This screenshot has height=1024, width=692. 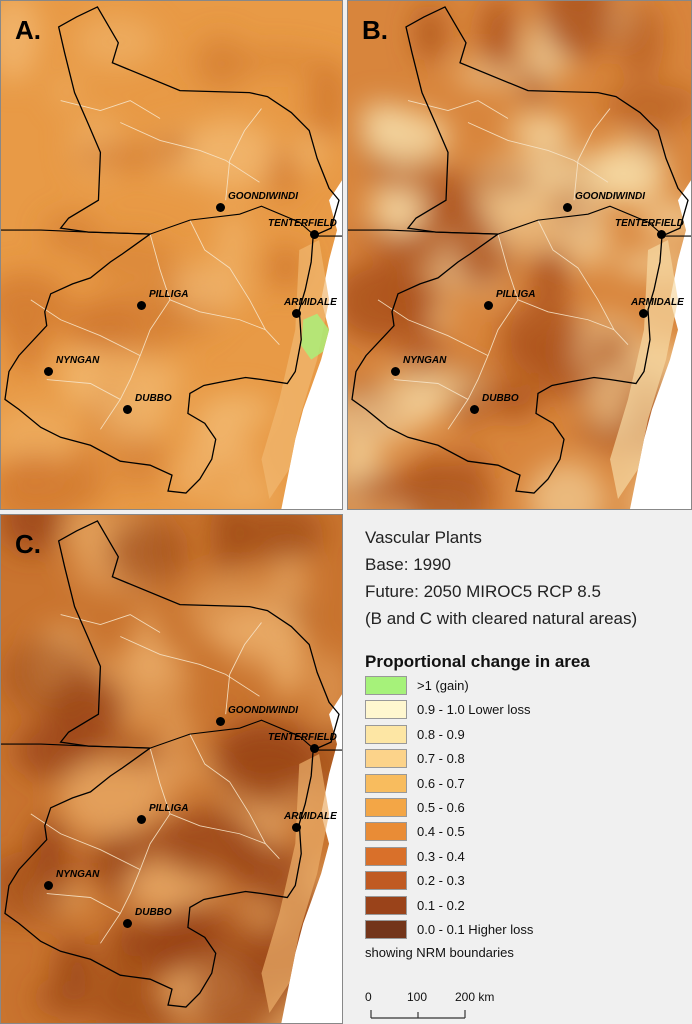 I want to click on info-base: Base: 1990, so click(x=408, y=564).